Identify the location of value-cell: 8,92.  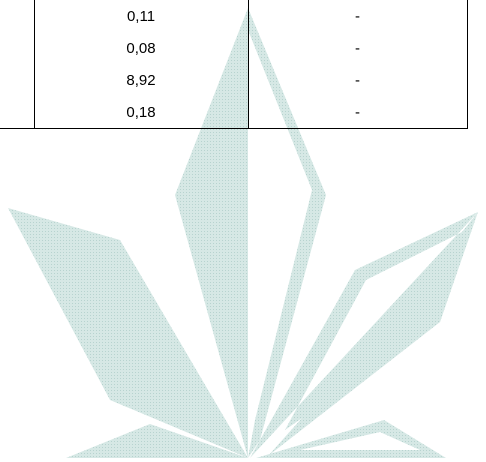
(141, 80).